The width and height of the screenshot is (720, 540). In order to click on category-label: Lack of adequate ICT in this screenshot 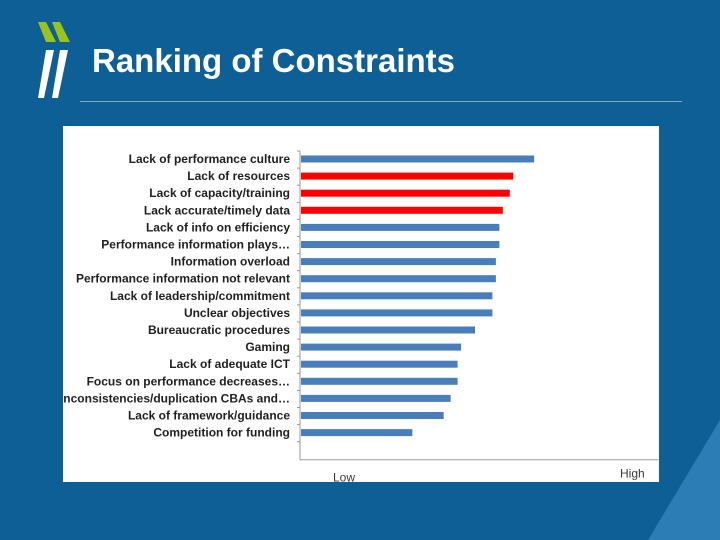, I will do `click(229, 364)`.